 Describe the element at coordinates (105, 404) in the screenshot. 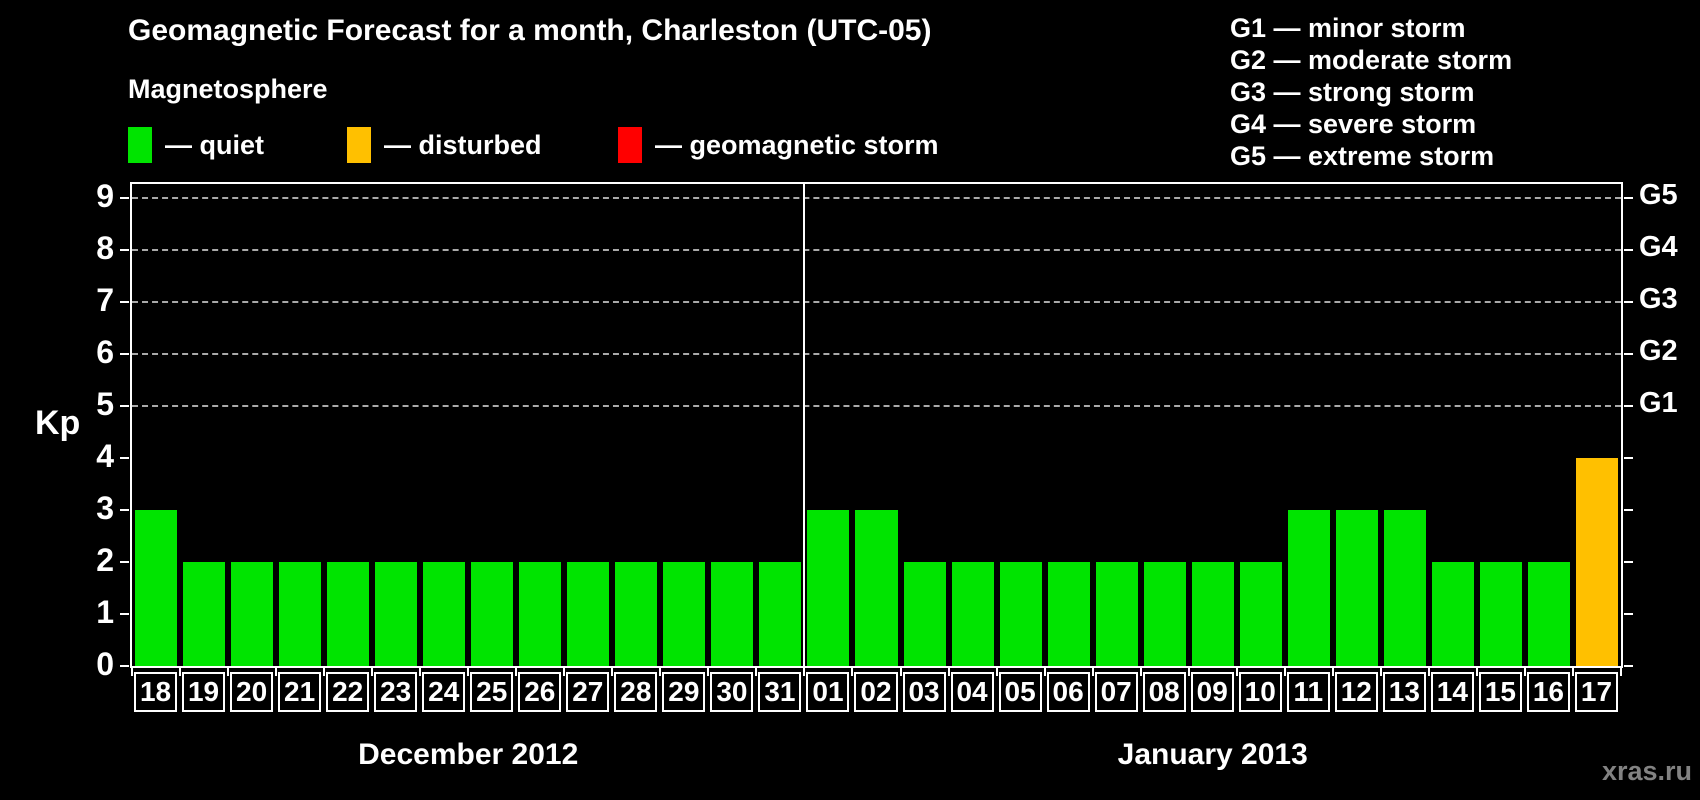

I see `y-tick-label: 5` at that location.